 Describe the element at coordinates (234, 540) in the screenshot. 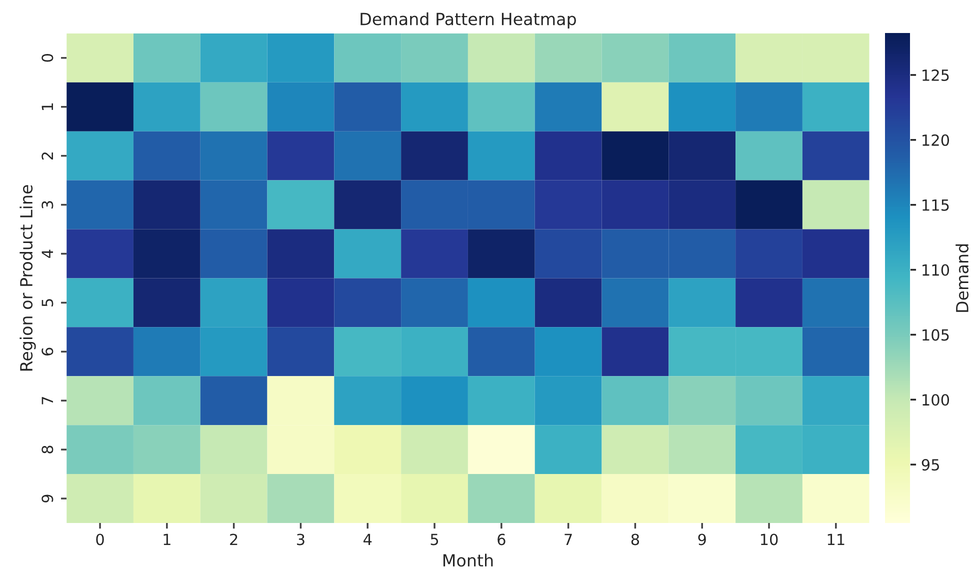

I see `x-tick-label: 2` at that location.